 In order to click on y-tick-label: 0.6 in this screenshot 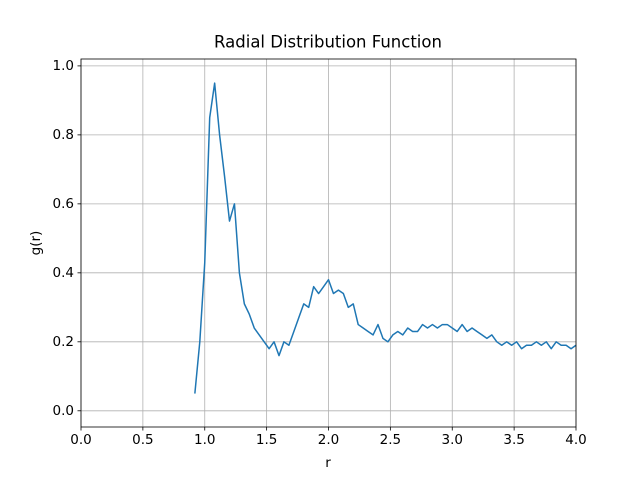, I will do `click(63, 204)`.